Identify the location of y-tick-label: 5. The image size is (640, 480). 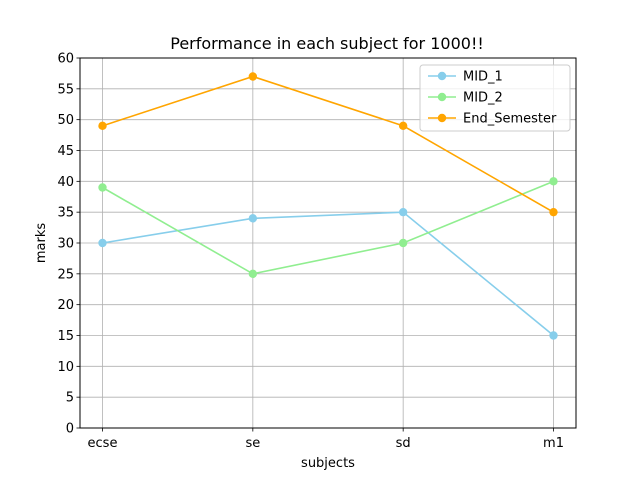
(70, 398).